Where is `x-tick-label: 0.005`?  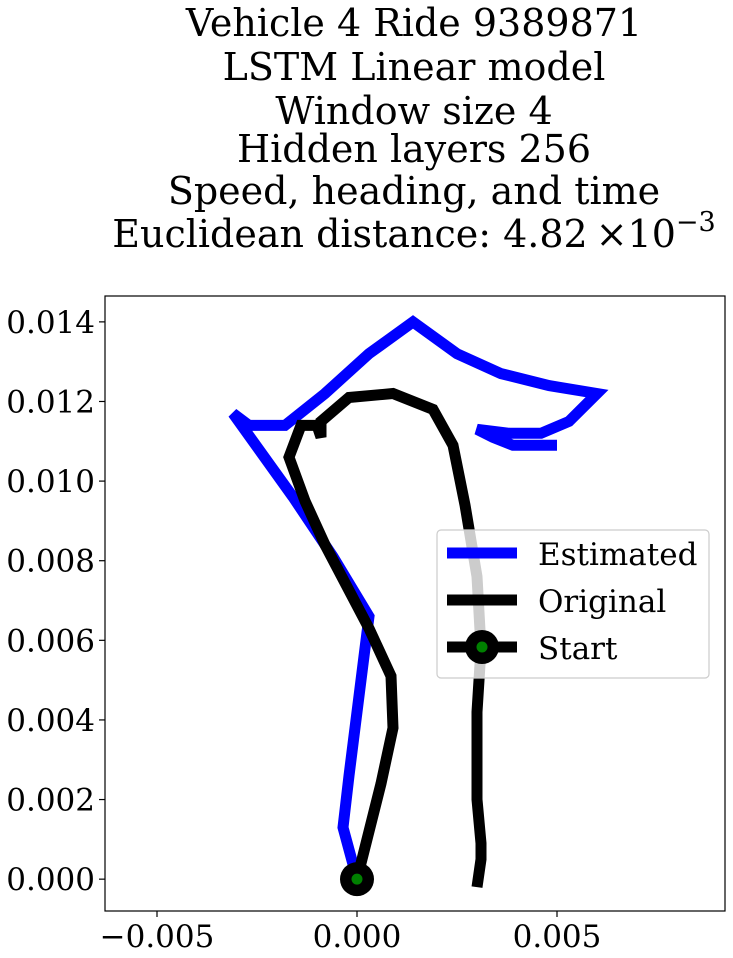 x-tick-label: 0.005 is located at coordinates (557, 937).